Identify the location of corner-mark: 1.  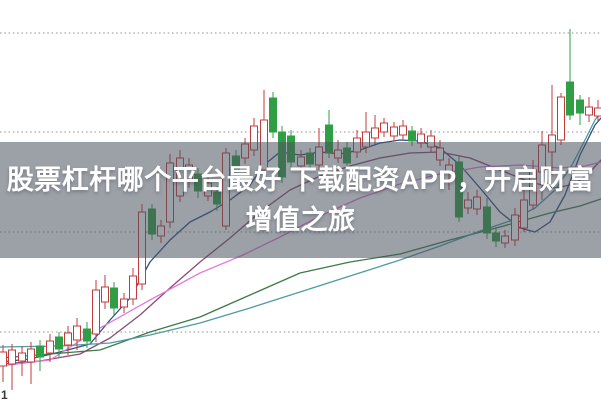
(4, 394).